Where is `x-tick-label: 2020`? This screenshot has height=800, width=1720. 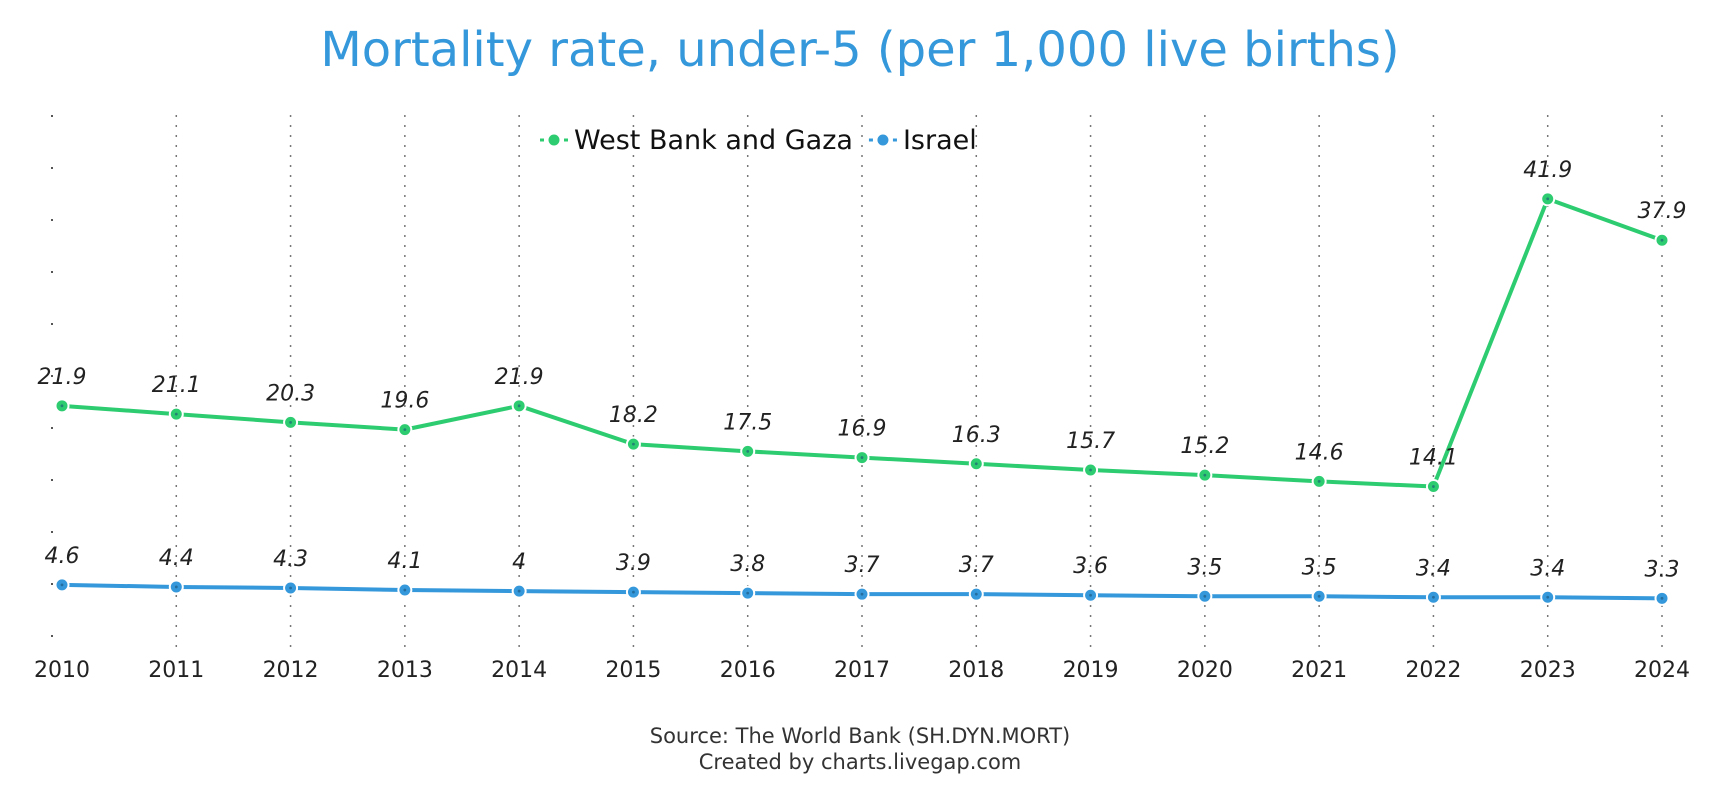
x-tick-label: 2020 is located at coordinates (1205, 670).